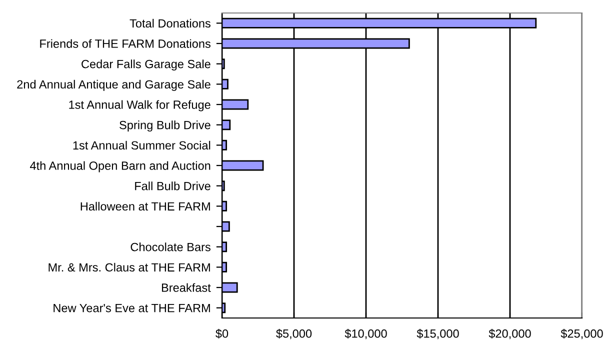 The height and width of the screenshot is (350, 613). Describe the element at coordinates (113, 85) in the screenshot. I see `y-tick-label: 2nd Annual Antique and Garage Sale` at that location.